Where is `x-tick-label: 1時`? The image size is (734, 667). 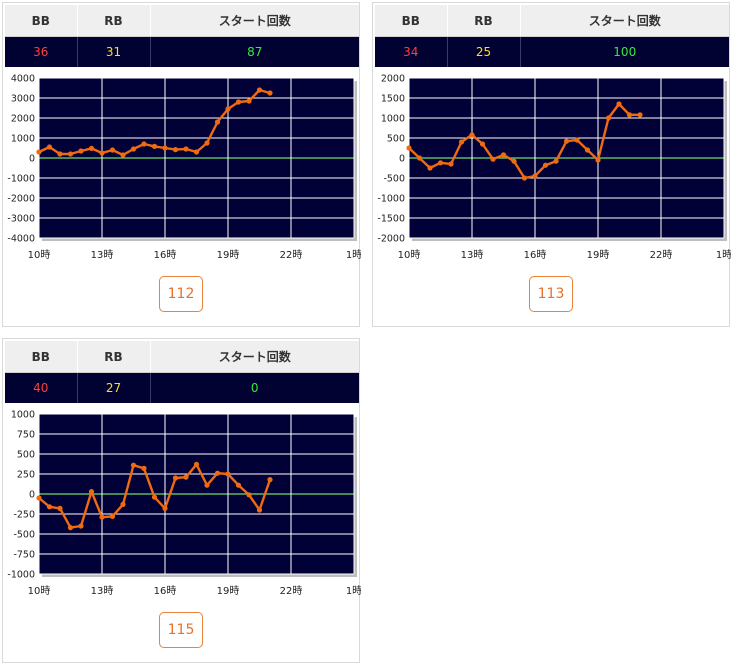
x-tick-label: 1時 is located at coordinates (723, 255).